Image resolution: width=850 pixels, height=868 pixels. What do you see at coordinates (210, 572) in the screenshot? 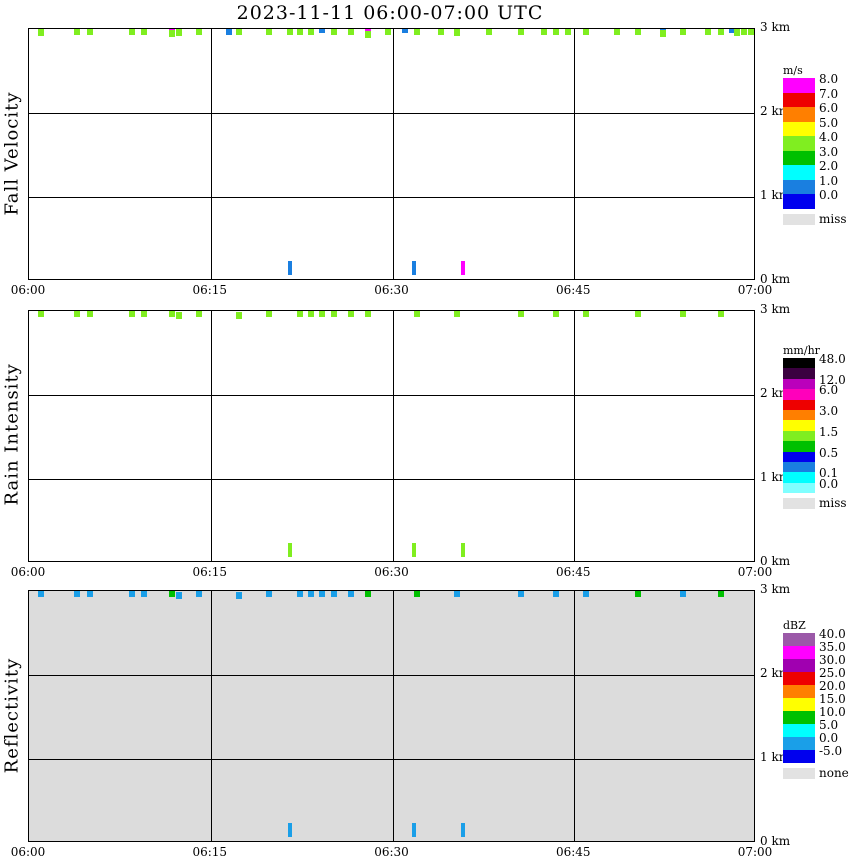
I see `x-tick-label: 06:15` at bounding box center [210, 572].